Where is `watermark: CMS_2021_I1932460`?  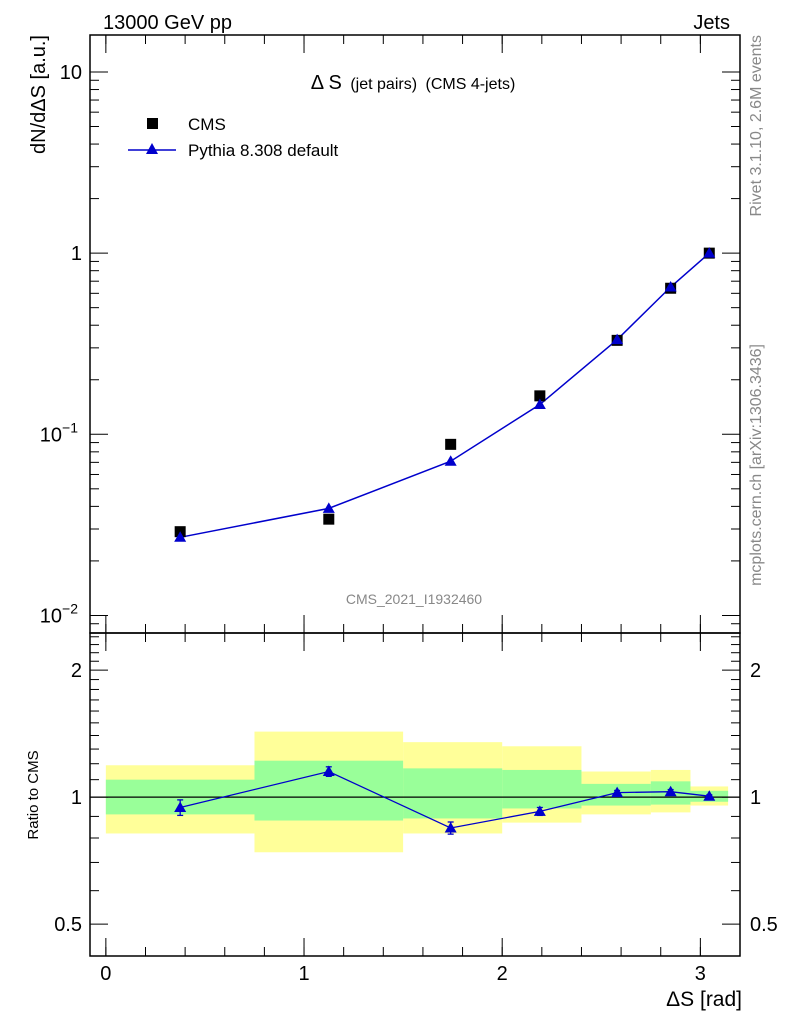
watermark: CMS_2021_I1932460 is located at coordinates (414, 599).